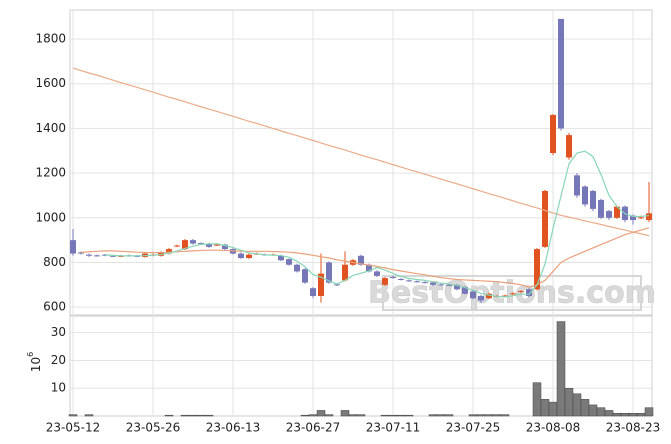  Describe the element at coordinates (54, 262) in the screenshot. I see `y-tick-label: 800` at that location.